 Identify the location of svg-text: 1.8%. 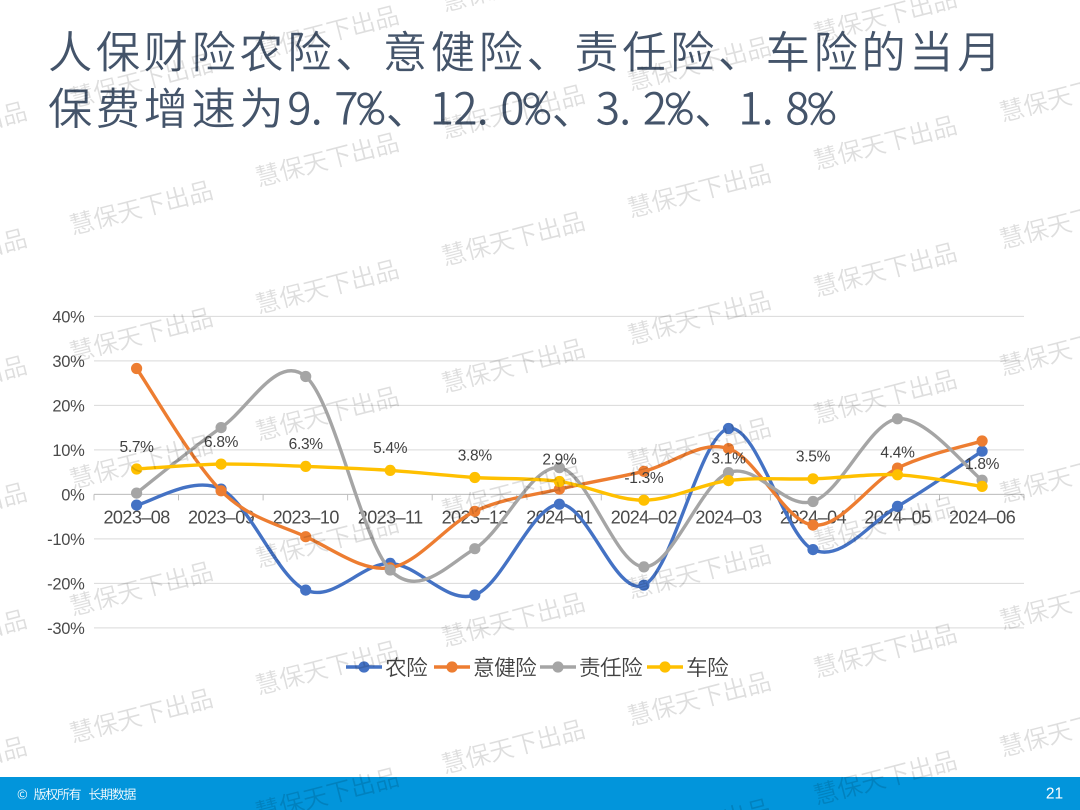
(982, 464).